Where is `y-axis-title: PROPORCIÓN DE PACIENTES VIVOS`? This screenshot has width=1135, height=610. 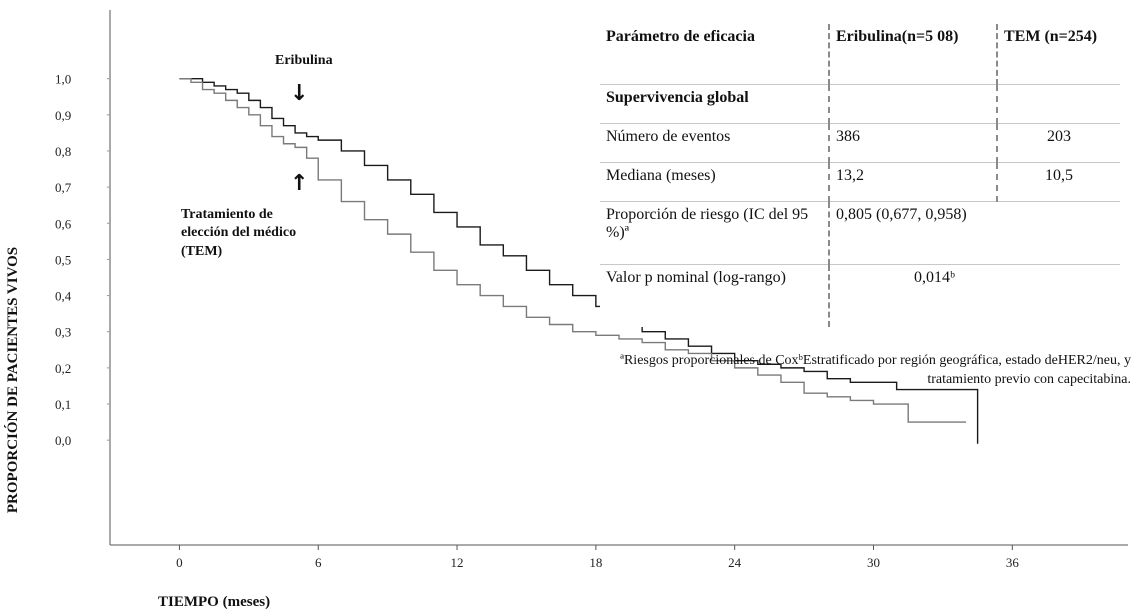
y-axis-title: PROPORCIÓN DE PACIENTES VIVOS is located at coordinates (12, 380).